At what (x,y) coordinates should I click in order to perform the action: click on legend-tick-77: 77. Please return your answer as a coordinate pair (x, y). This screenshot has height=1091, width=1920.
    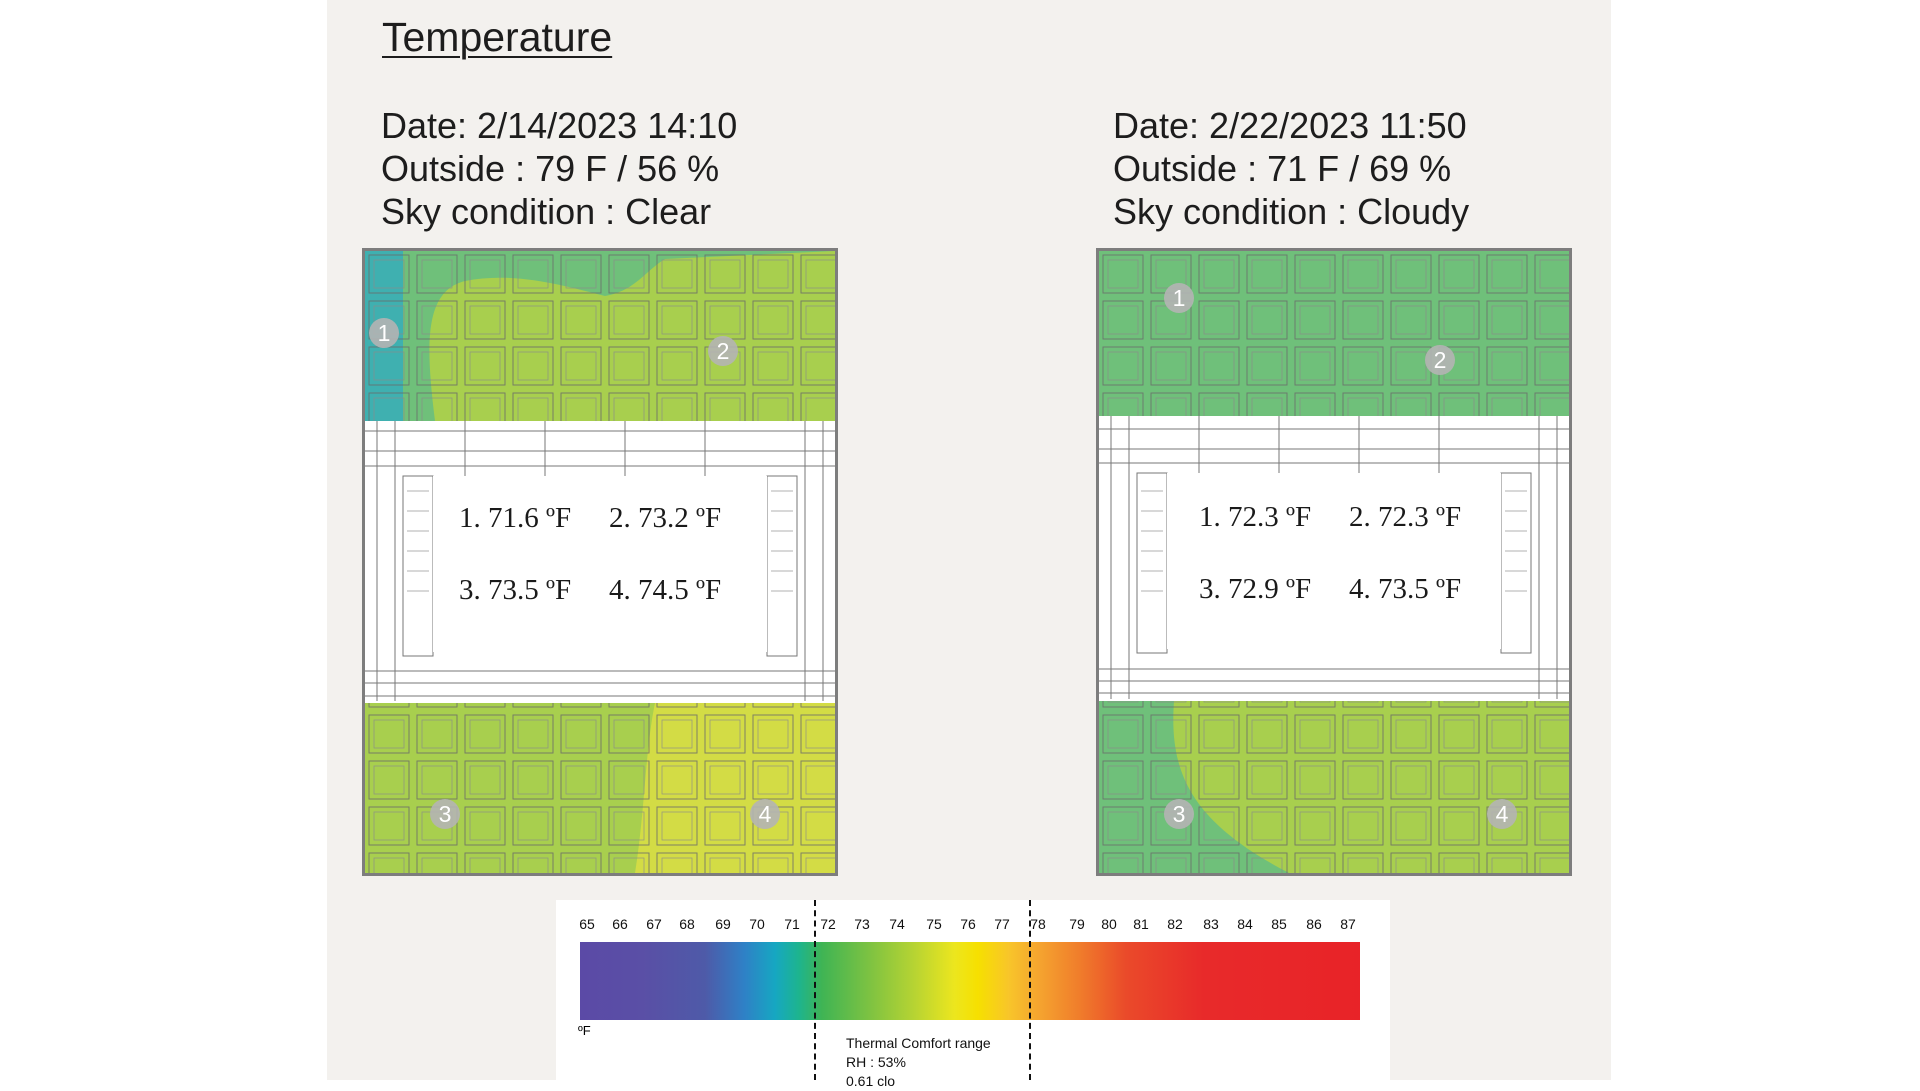
    Looking at the image, I should click on (1002, 924).